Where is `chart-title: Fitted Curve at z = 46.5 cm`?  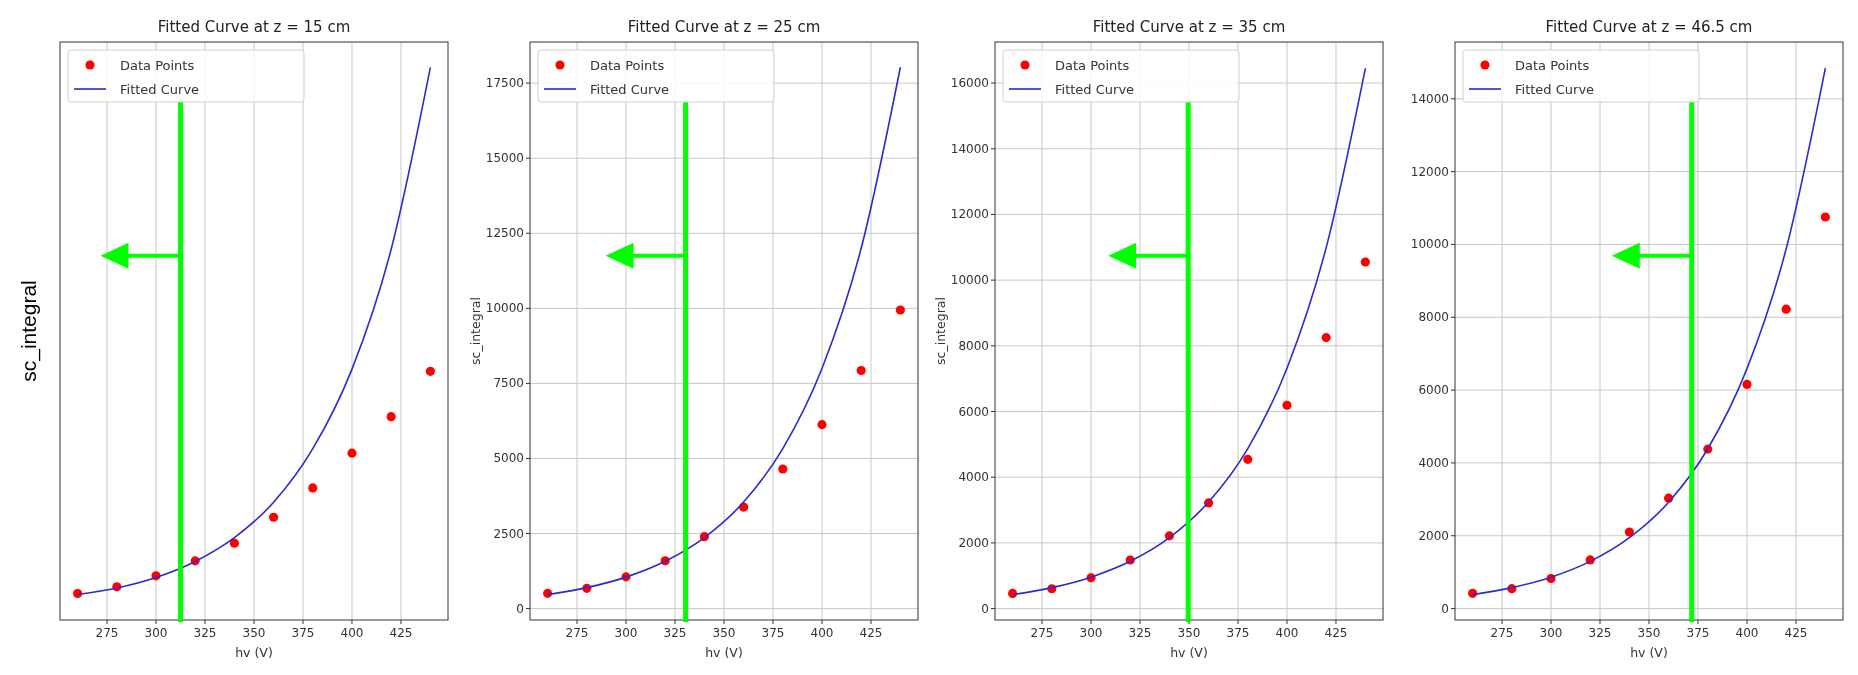
chart-title: Fitted Curve at z = 46.5 cm is located at coordinates (1649, 27).